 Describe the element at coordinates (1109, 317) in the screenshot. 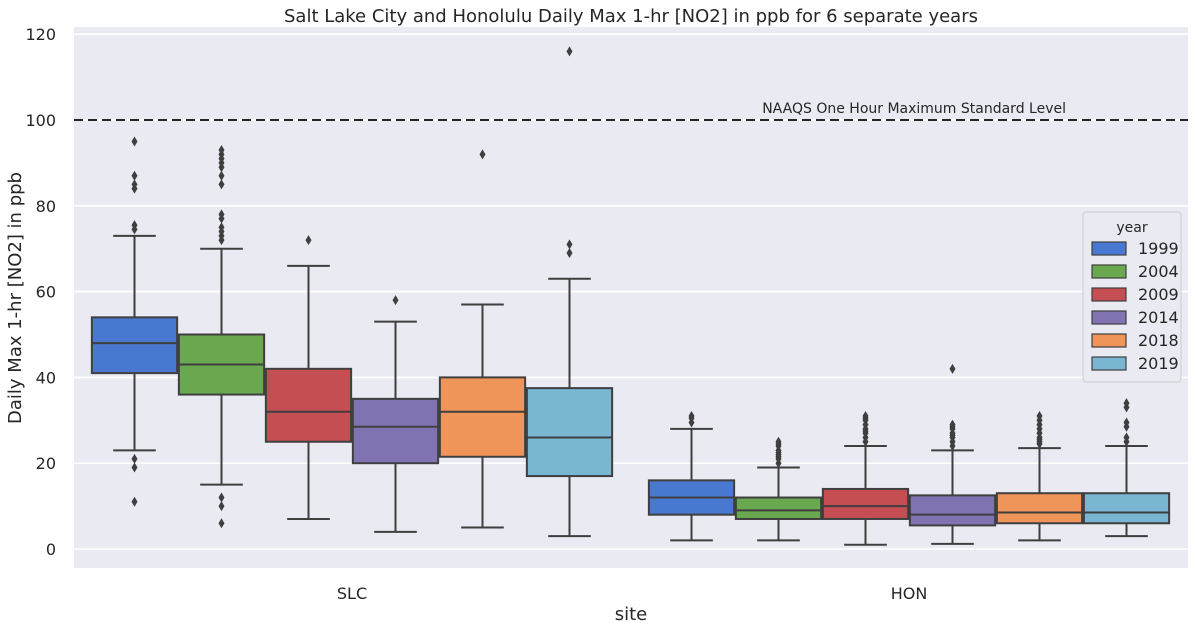

I see `legend-swatch-2014` at that location.